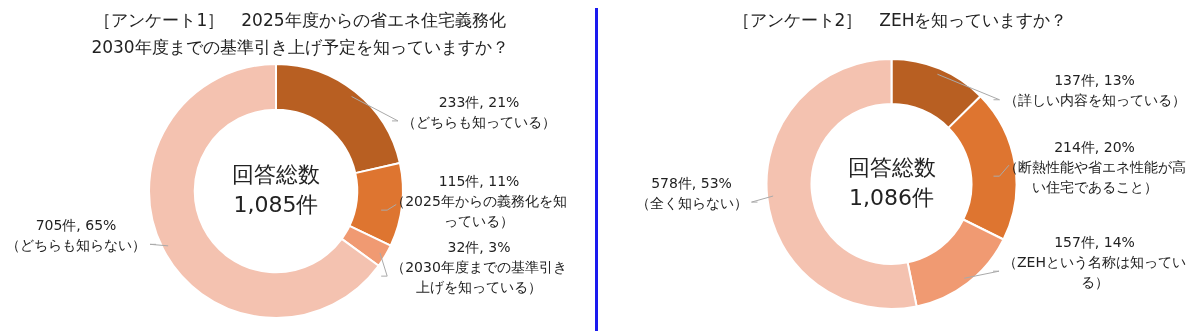  I want to click on chart-title: ［アンケート1］ 2025年度からの省エネ住宅義務化 2030年度までの基準引き上げ予定を知っていますか？, so click(300, 34).